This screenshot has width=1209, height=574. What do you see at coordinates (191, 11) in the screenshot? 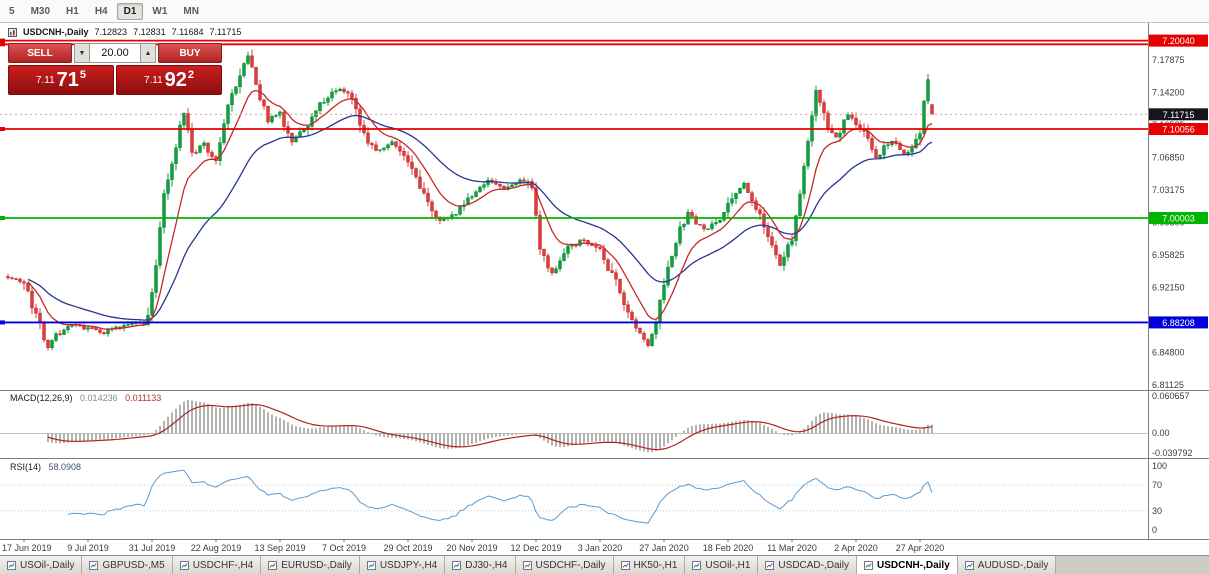
I see `timeframe-mn: MN` at bounding box center [191, 11].